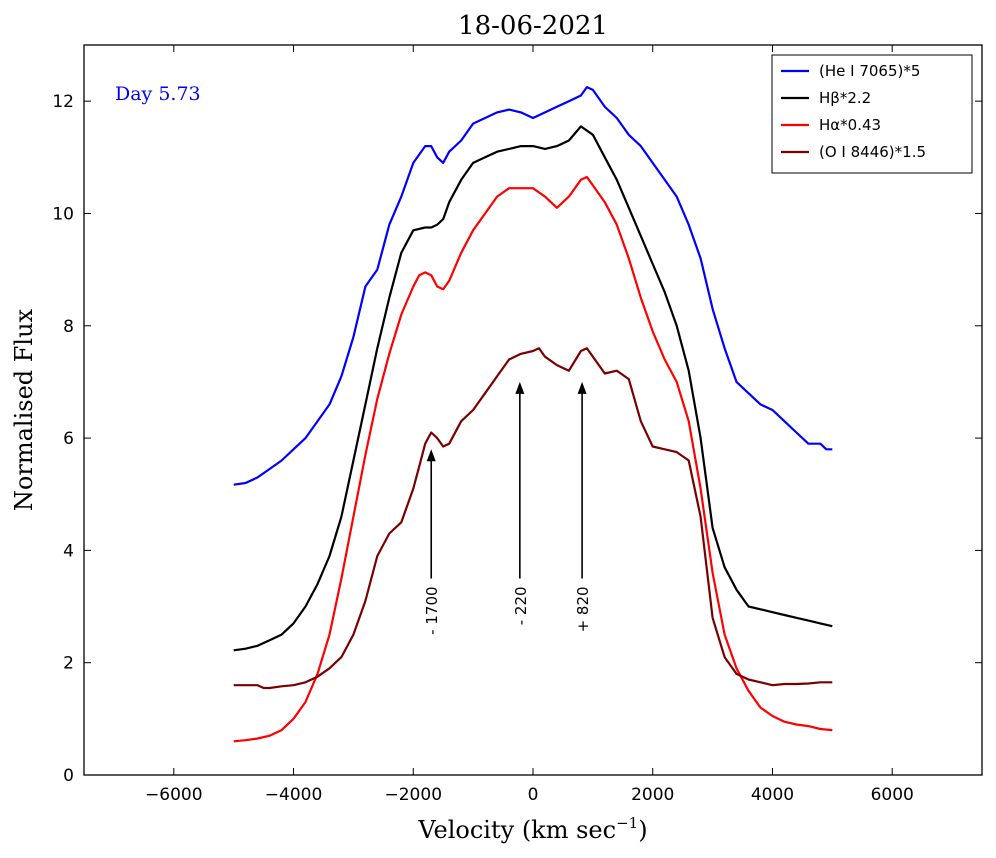 The width and height of the screenshot is (996, 858). What do you see at coordinates (533, 26) in the screenshot?
I see `chart-title: 18-06-2021` at bounding box center [533, 26].